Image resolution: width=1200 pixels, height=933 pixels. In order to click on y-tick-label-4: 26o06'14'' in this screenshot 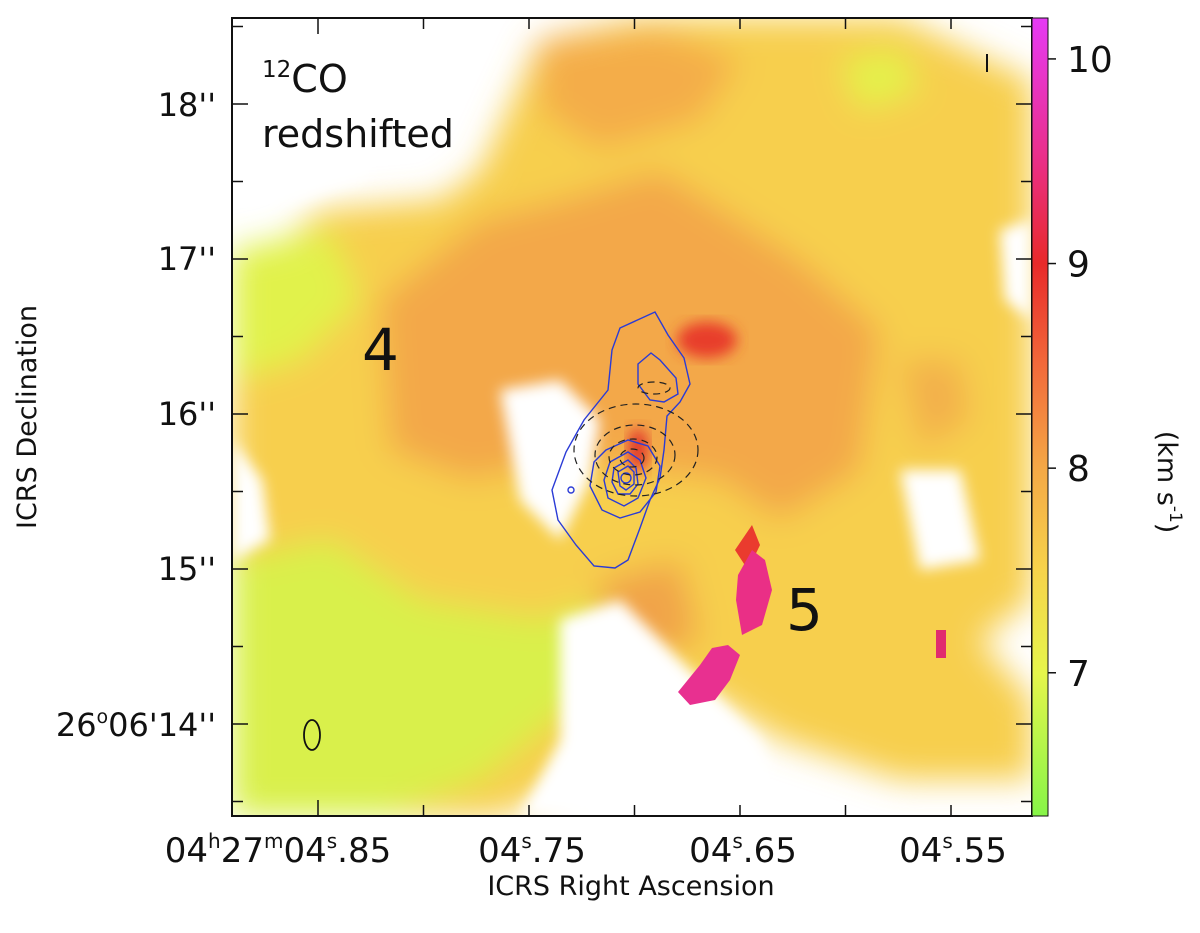, I will do `click(136, 725)`.